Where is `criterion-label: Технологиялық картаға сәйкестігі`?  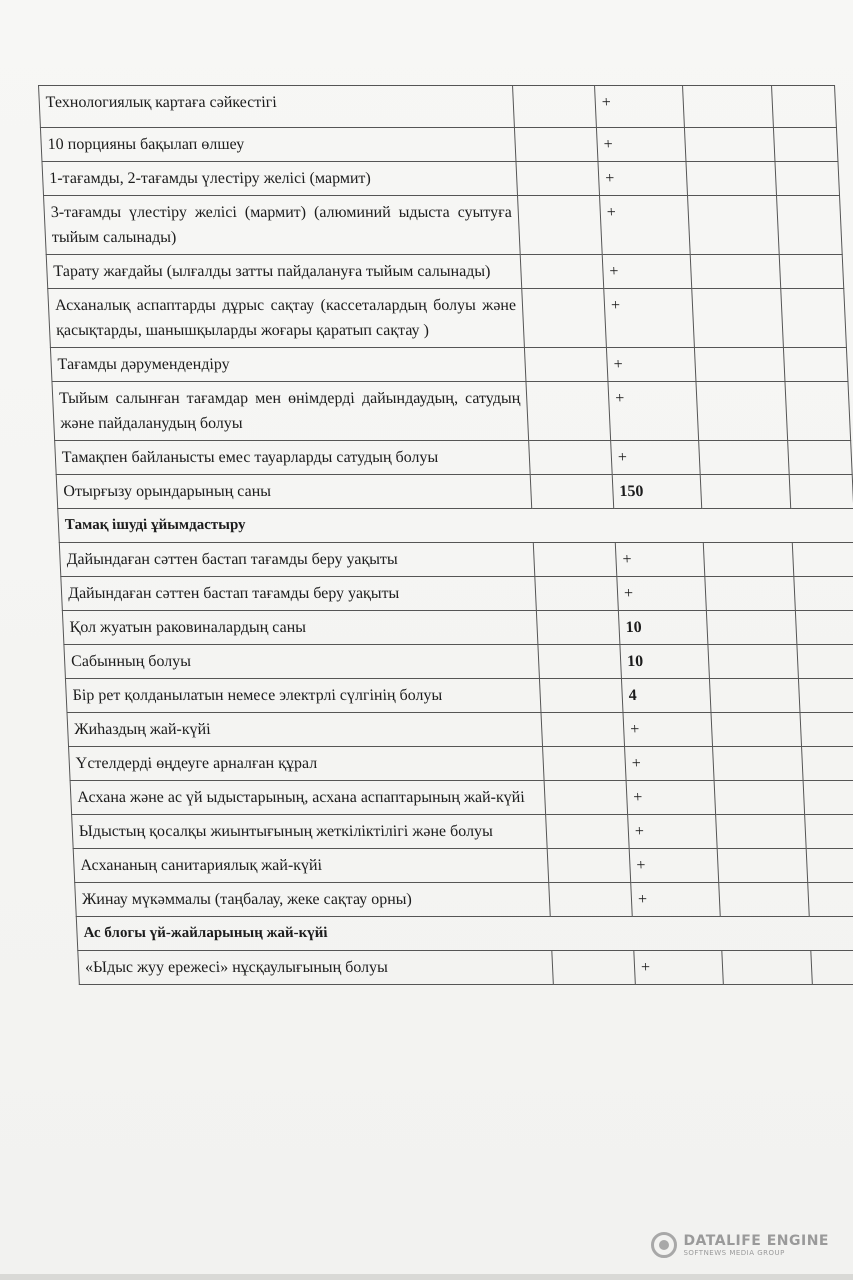 criterion-label: Технологиялық картаға сәйкестігі is located at coordinates (276, 106).